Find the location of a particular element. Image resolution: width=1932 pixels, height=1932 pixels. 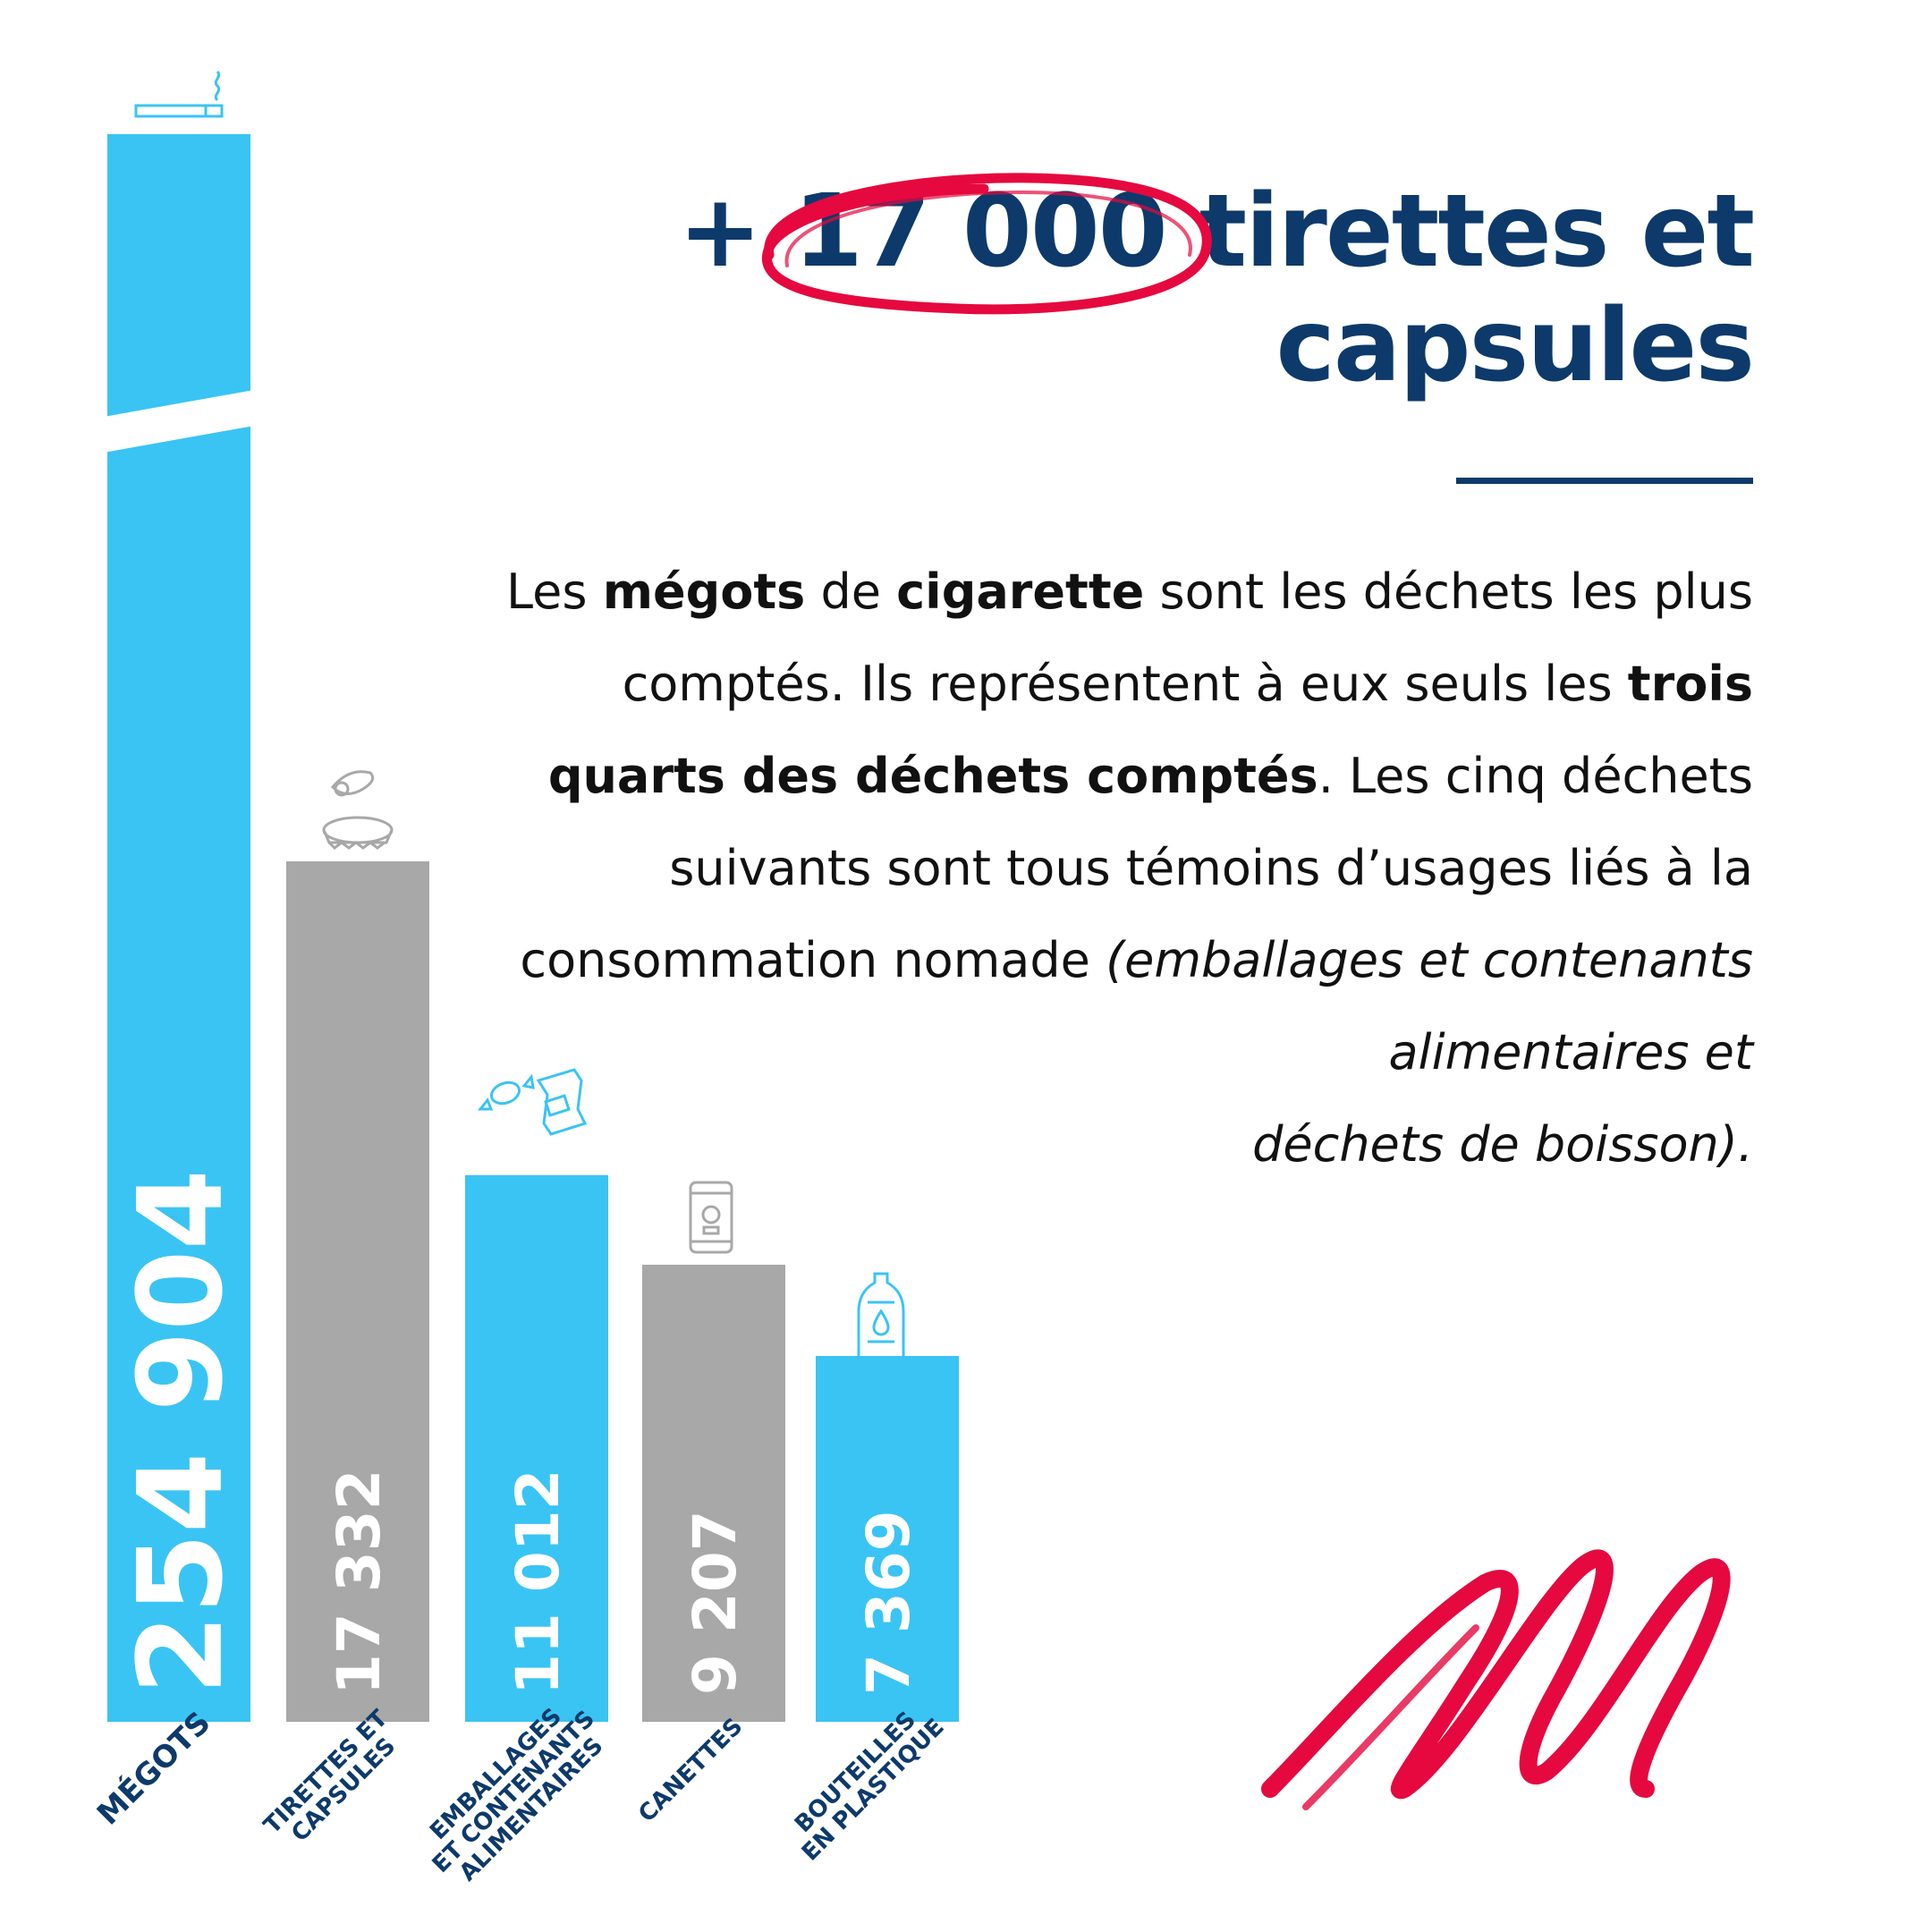

category-label-4: CANETTES is located at coordinates (690, 1770).